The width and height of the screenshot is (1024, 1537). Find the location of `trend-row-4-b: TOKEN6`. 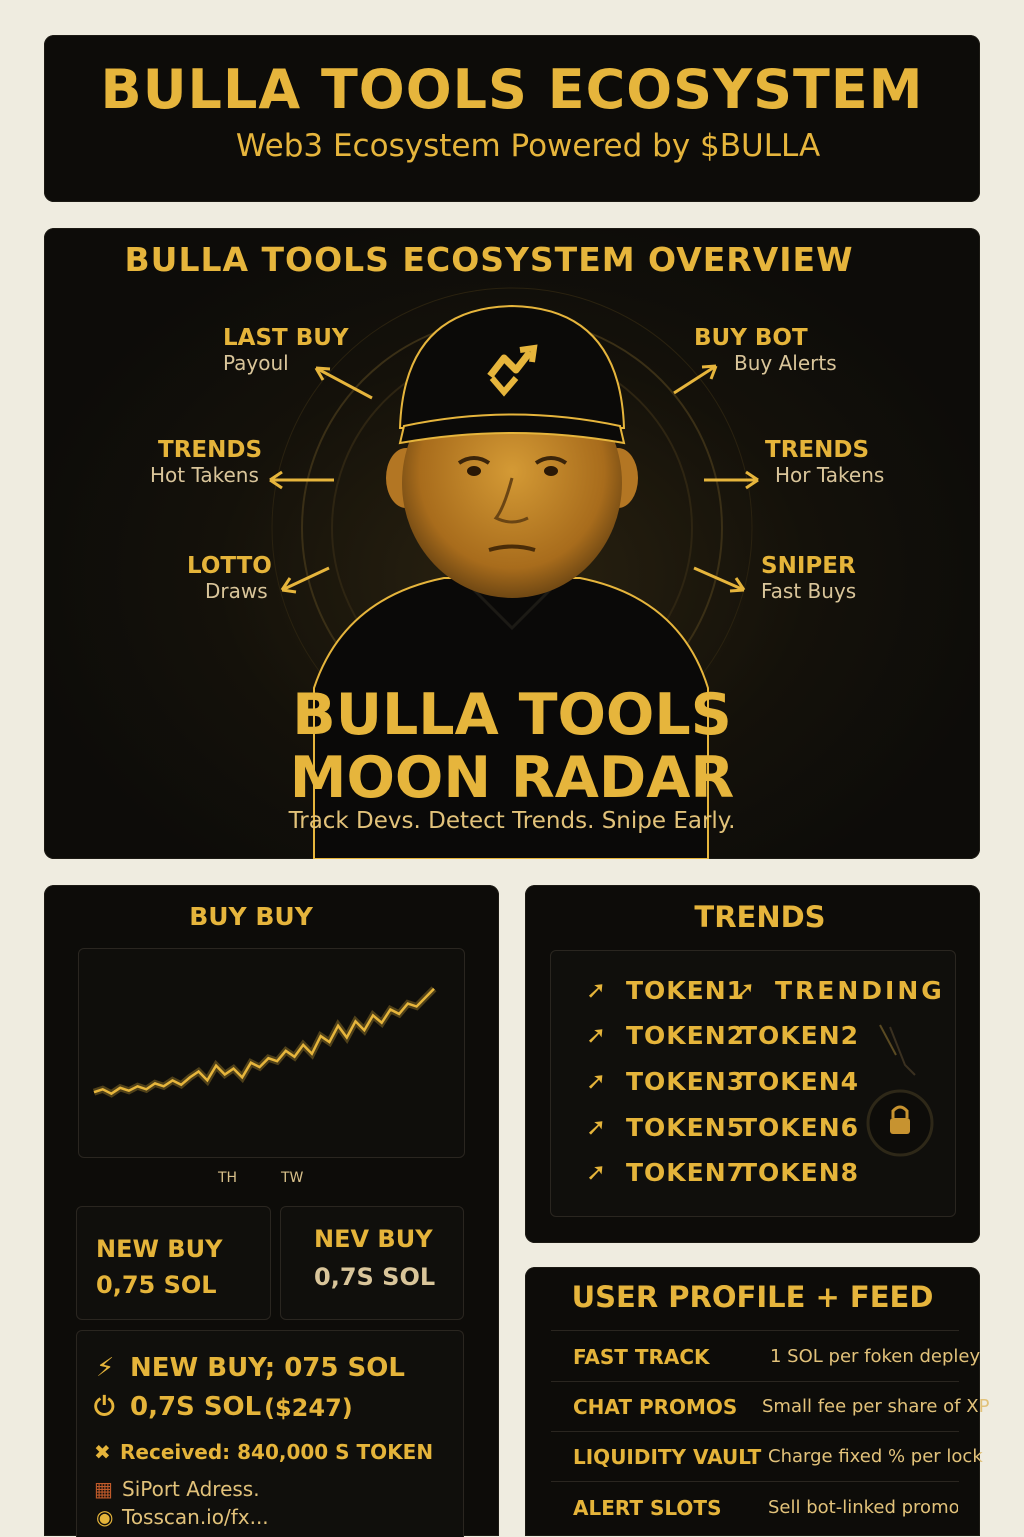

trend-row-4-b: TOKEN6 is located at coordinates (800, 1127).